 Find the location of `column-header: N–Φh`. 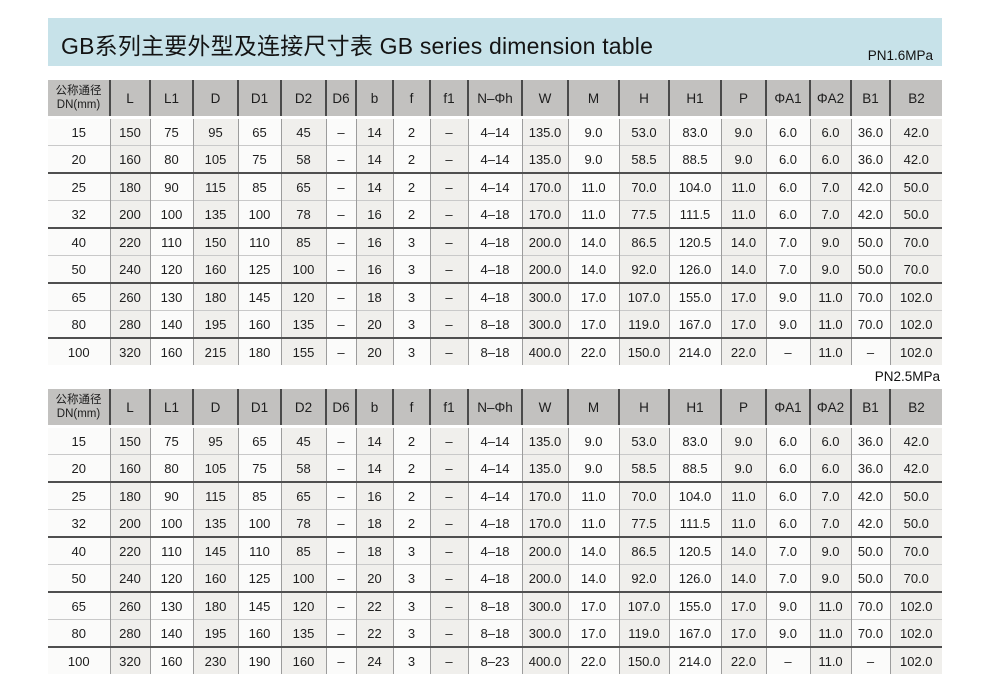

column-header: N–Φh is located at coordinates (495, 99).